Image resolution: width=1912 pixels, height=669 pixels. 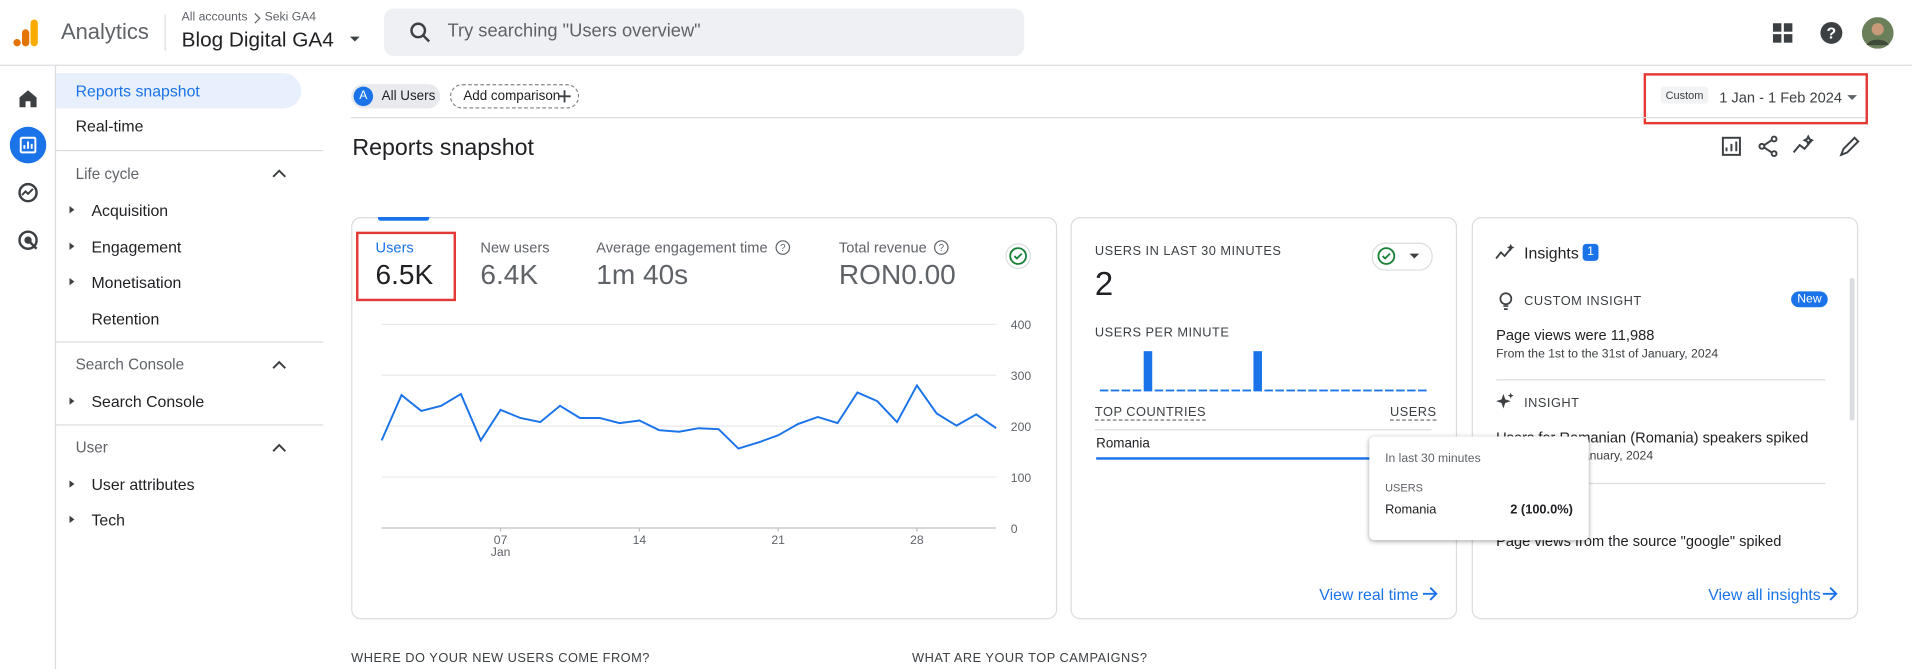 I want to click on add-comparison-label: Add comparison, so click(x=512, y=96).